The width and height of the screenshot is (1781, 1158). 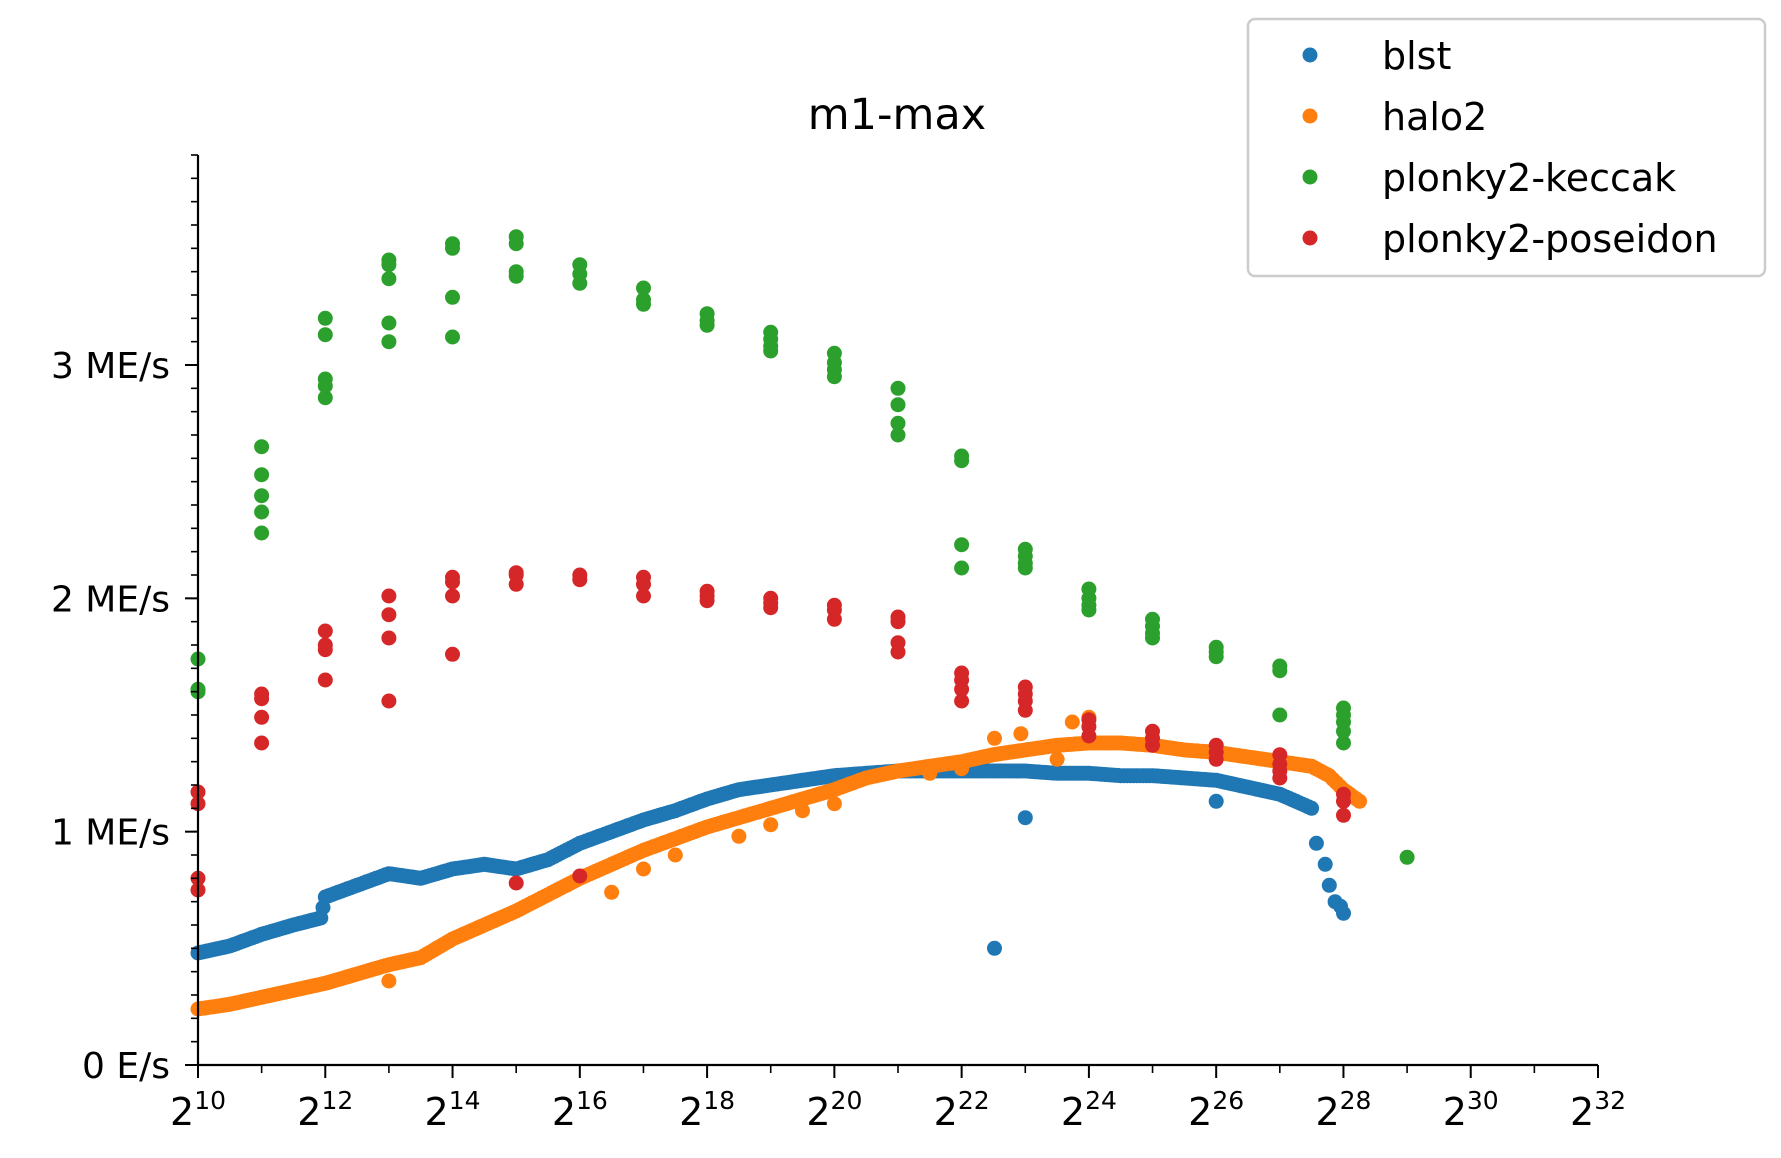 I want to click on x-tick-label: 214, so click(x=453, y=1110).